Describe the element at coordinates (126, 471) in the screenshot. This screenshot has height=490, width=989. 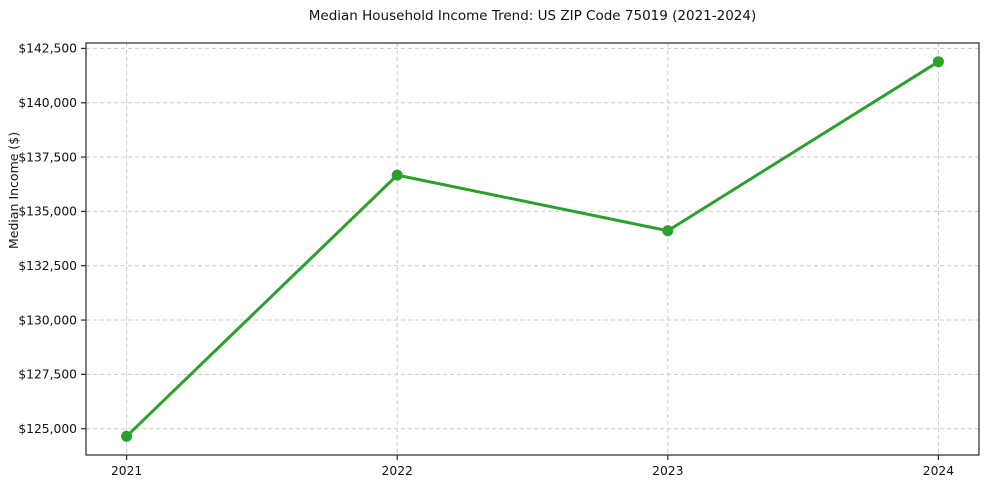
I see `x-tick-label: 2021` at that location.